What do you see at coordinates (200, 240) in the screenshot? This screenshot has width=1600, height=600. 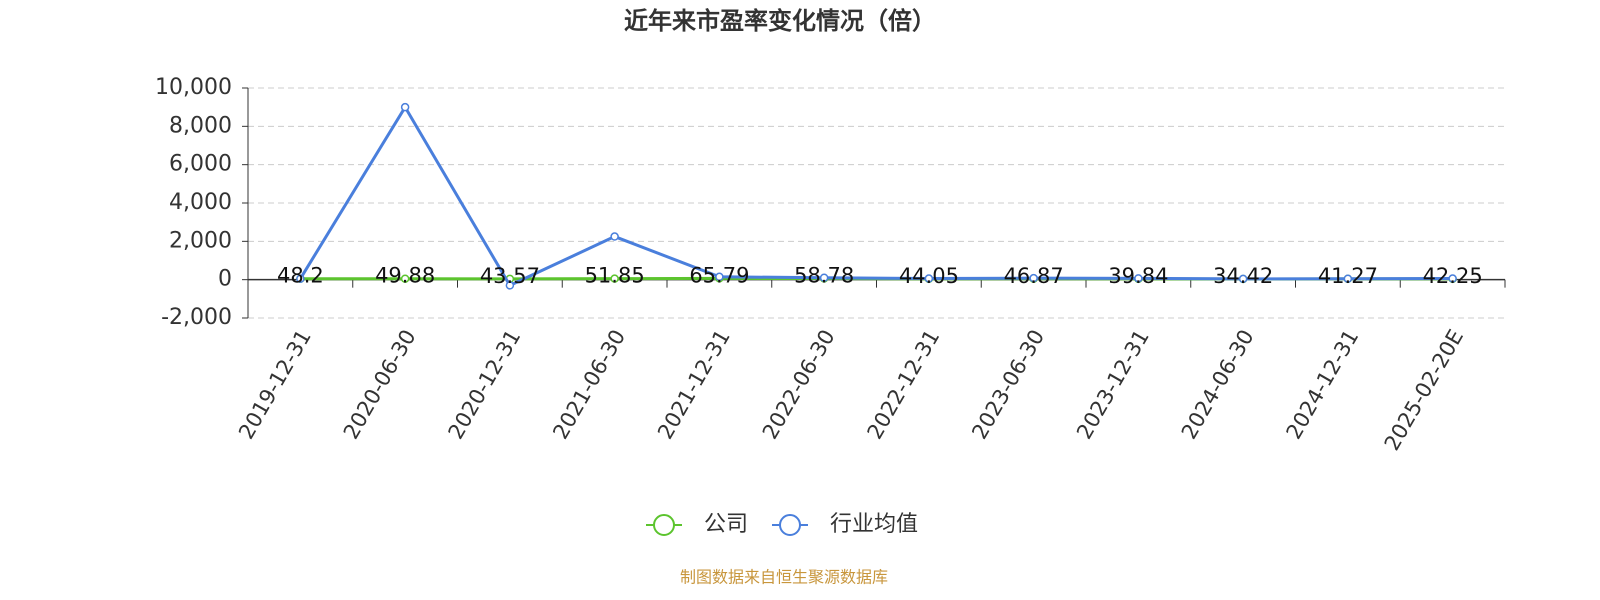 I see `y-tick-label: 2,000` at bounding box center [200, 240].